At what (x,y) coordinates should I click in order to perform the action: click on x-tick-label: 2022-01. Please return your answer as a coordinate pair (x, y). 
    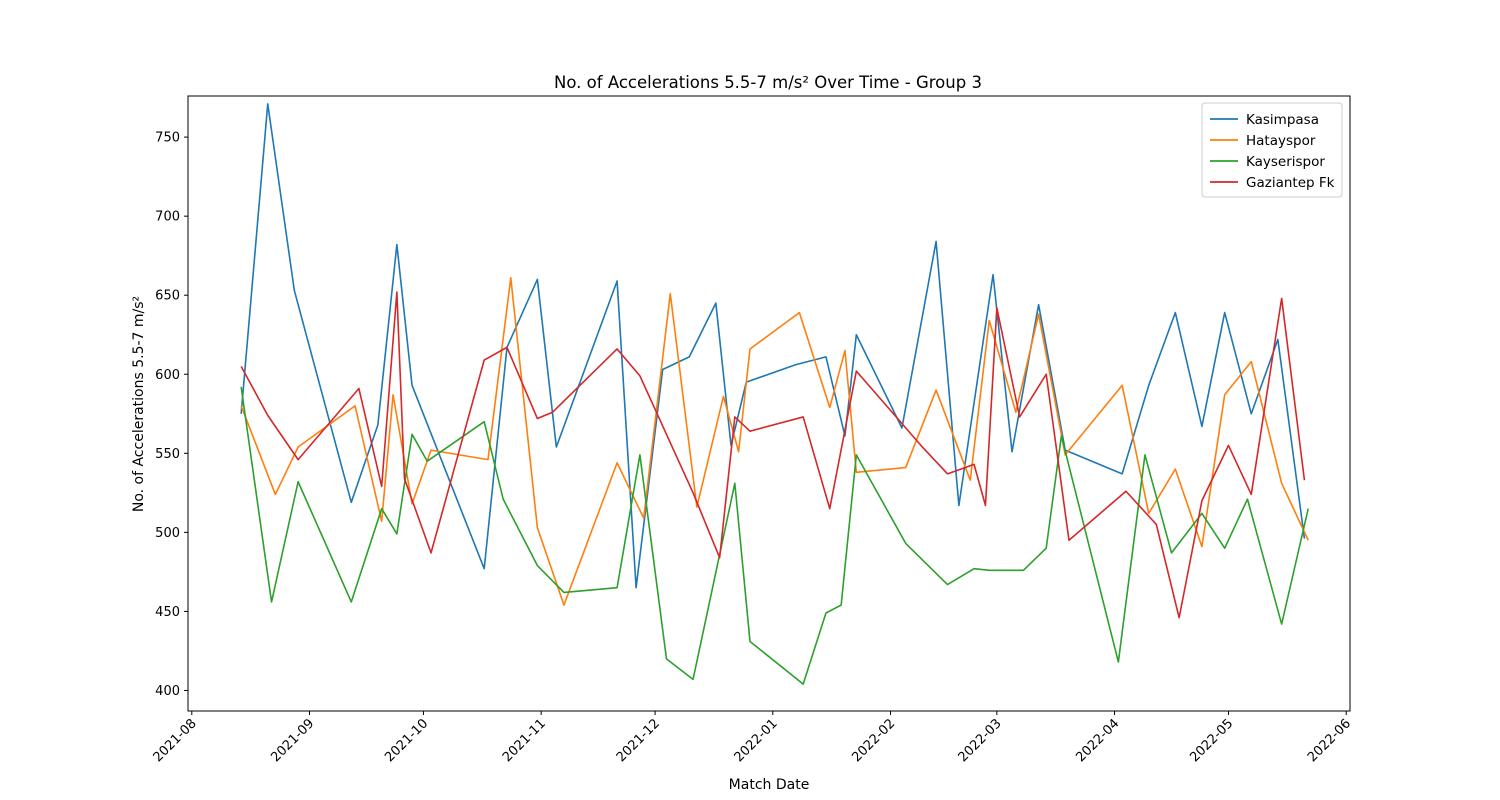
    Looking at the image, I should click on (756, 740).